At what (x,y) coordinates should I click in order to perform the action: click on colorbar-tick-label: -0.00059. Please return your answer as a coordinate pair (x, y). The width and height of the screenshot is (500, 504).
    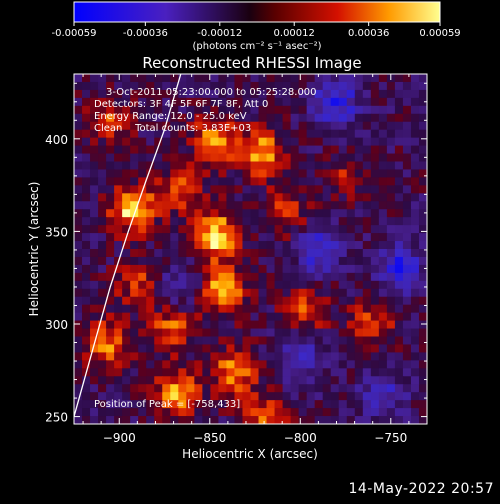
    Looking at the image, I should click on (74, 33).